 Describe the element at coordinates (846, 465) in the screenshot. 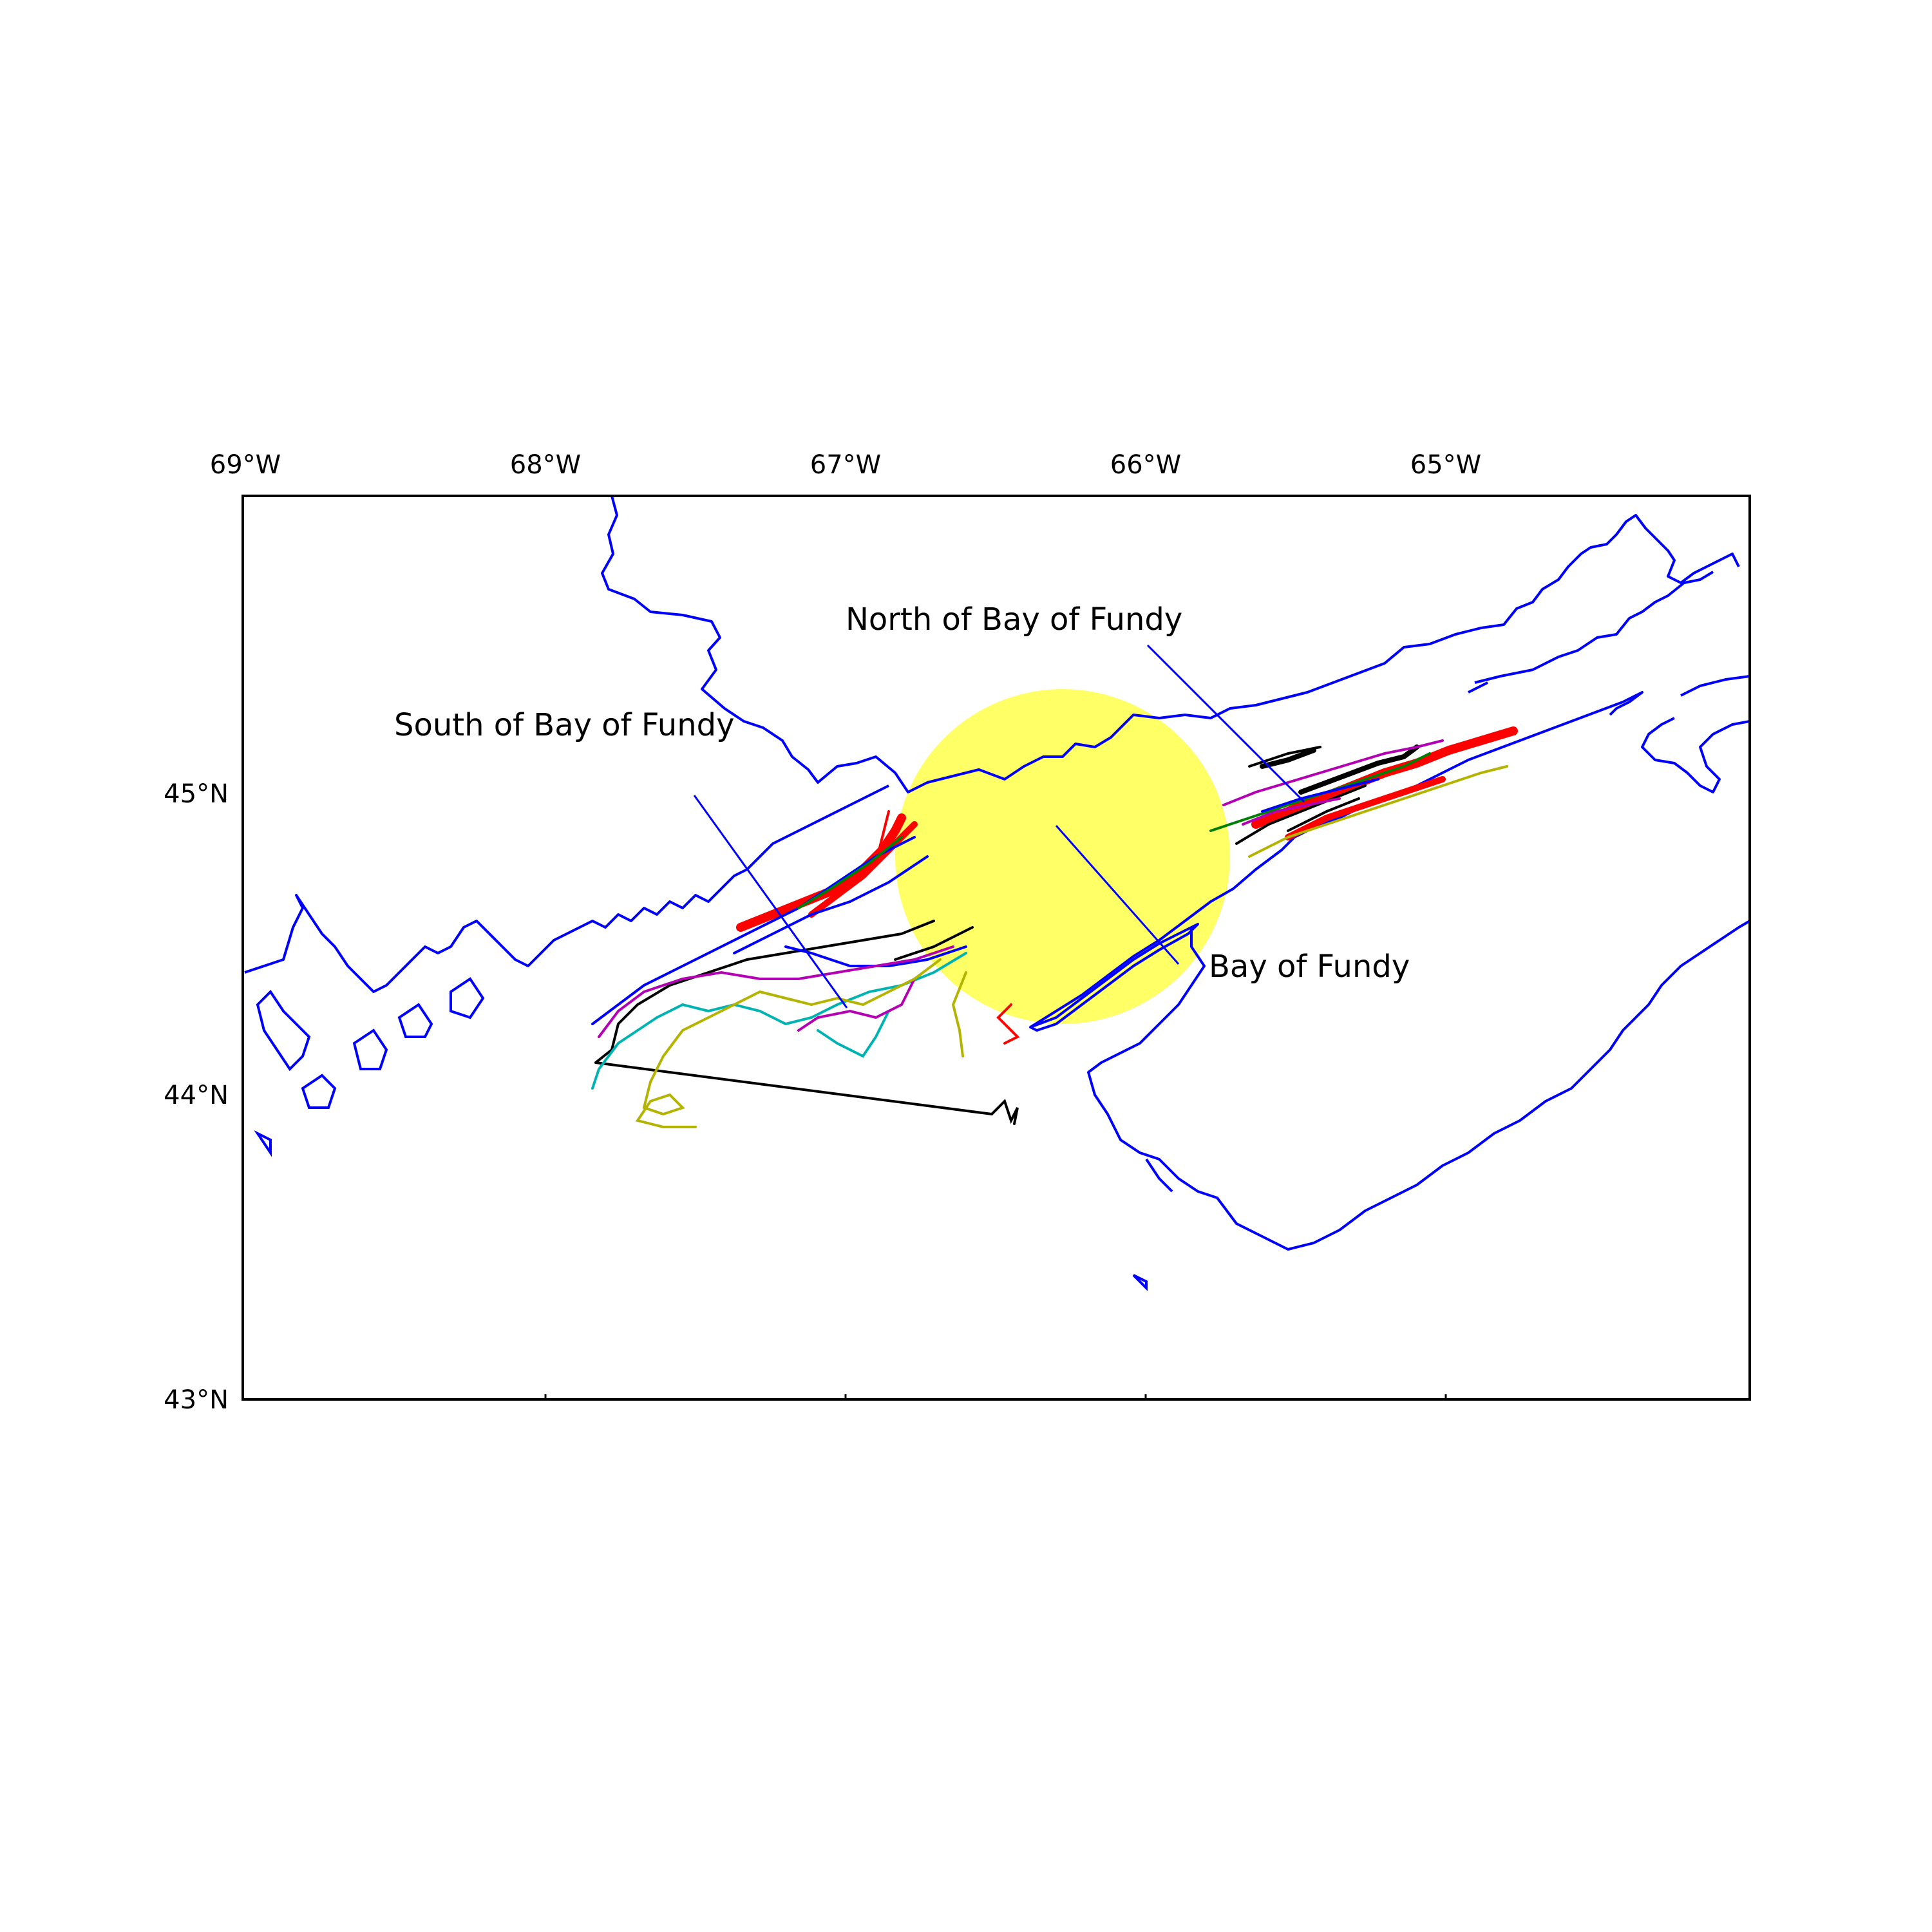

I see `lon-tick-label: 67°W` at that location.